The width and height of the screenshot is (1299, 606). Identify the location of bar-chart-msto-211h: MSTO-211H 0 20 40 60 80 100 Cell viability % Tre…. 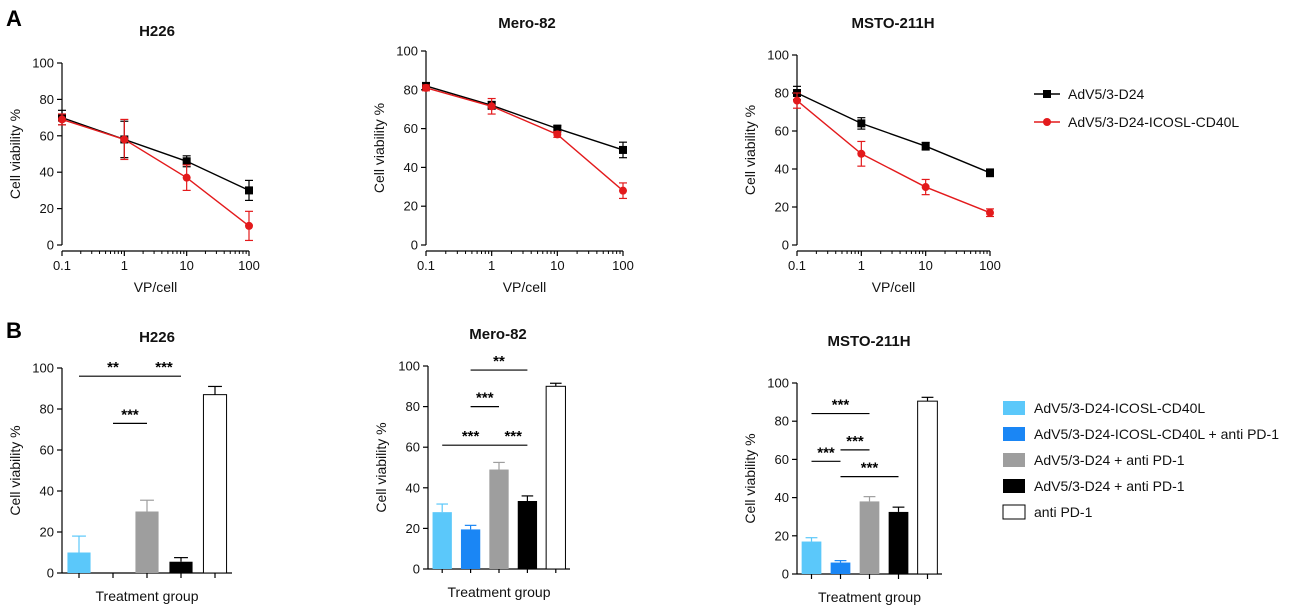
(842, 469).